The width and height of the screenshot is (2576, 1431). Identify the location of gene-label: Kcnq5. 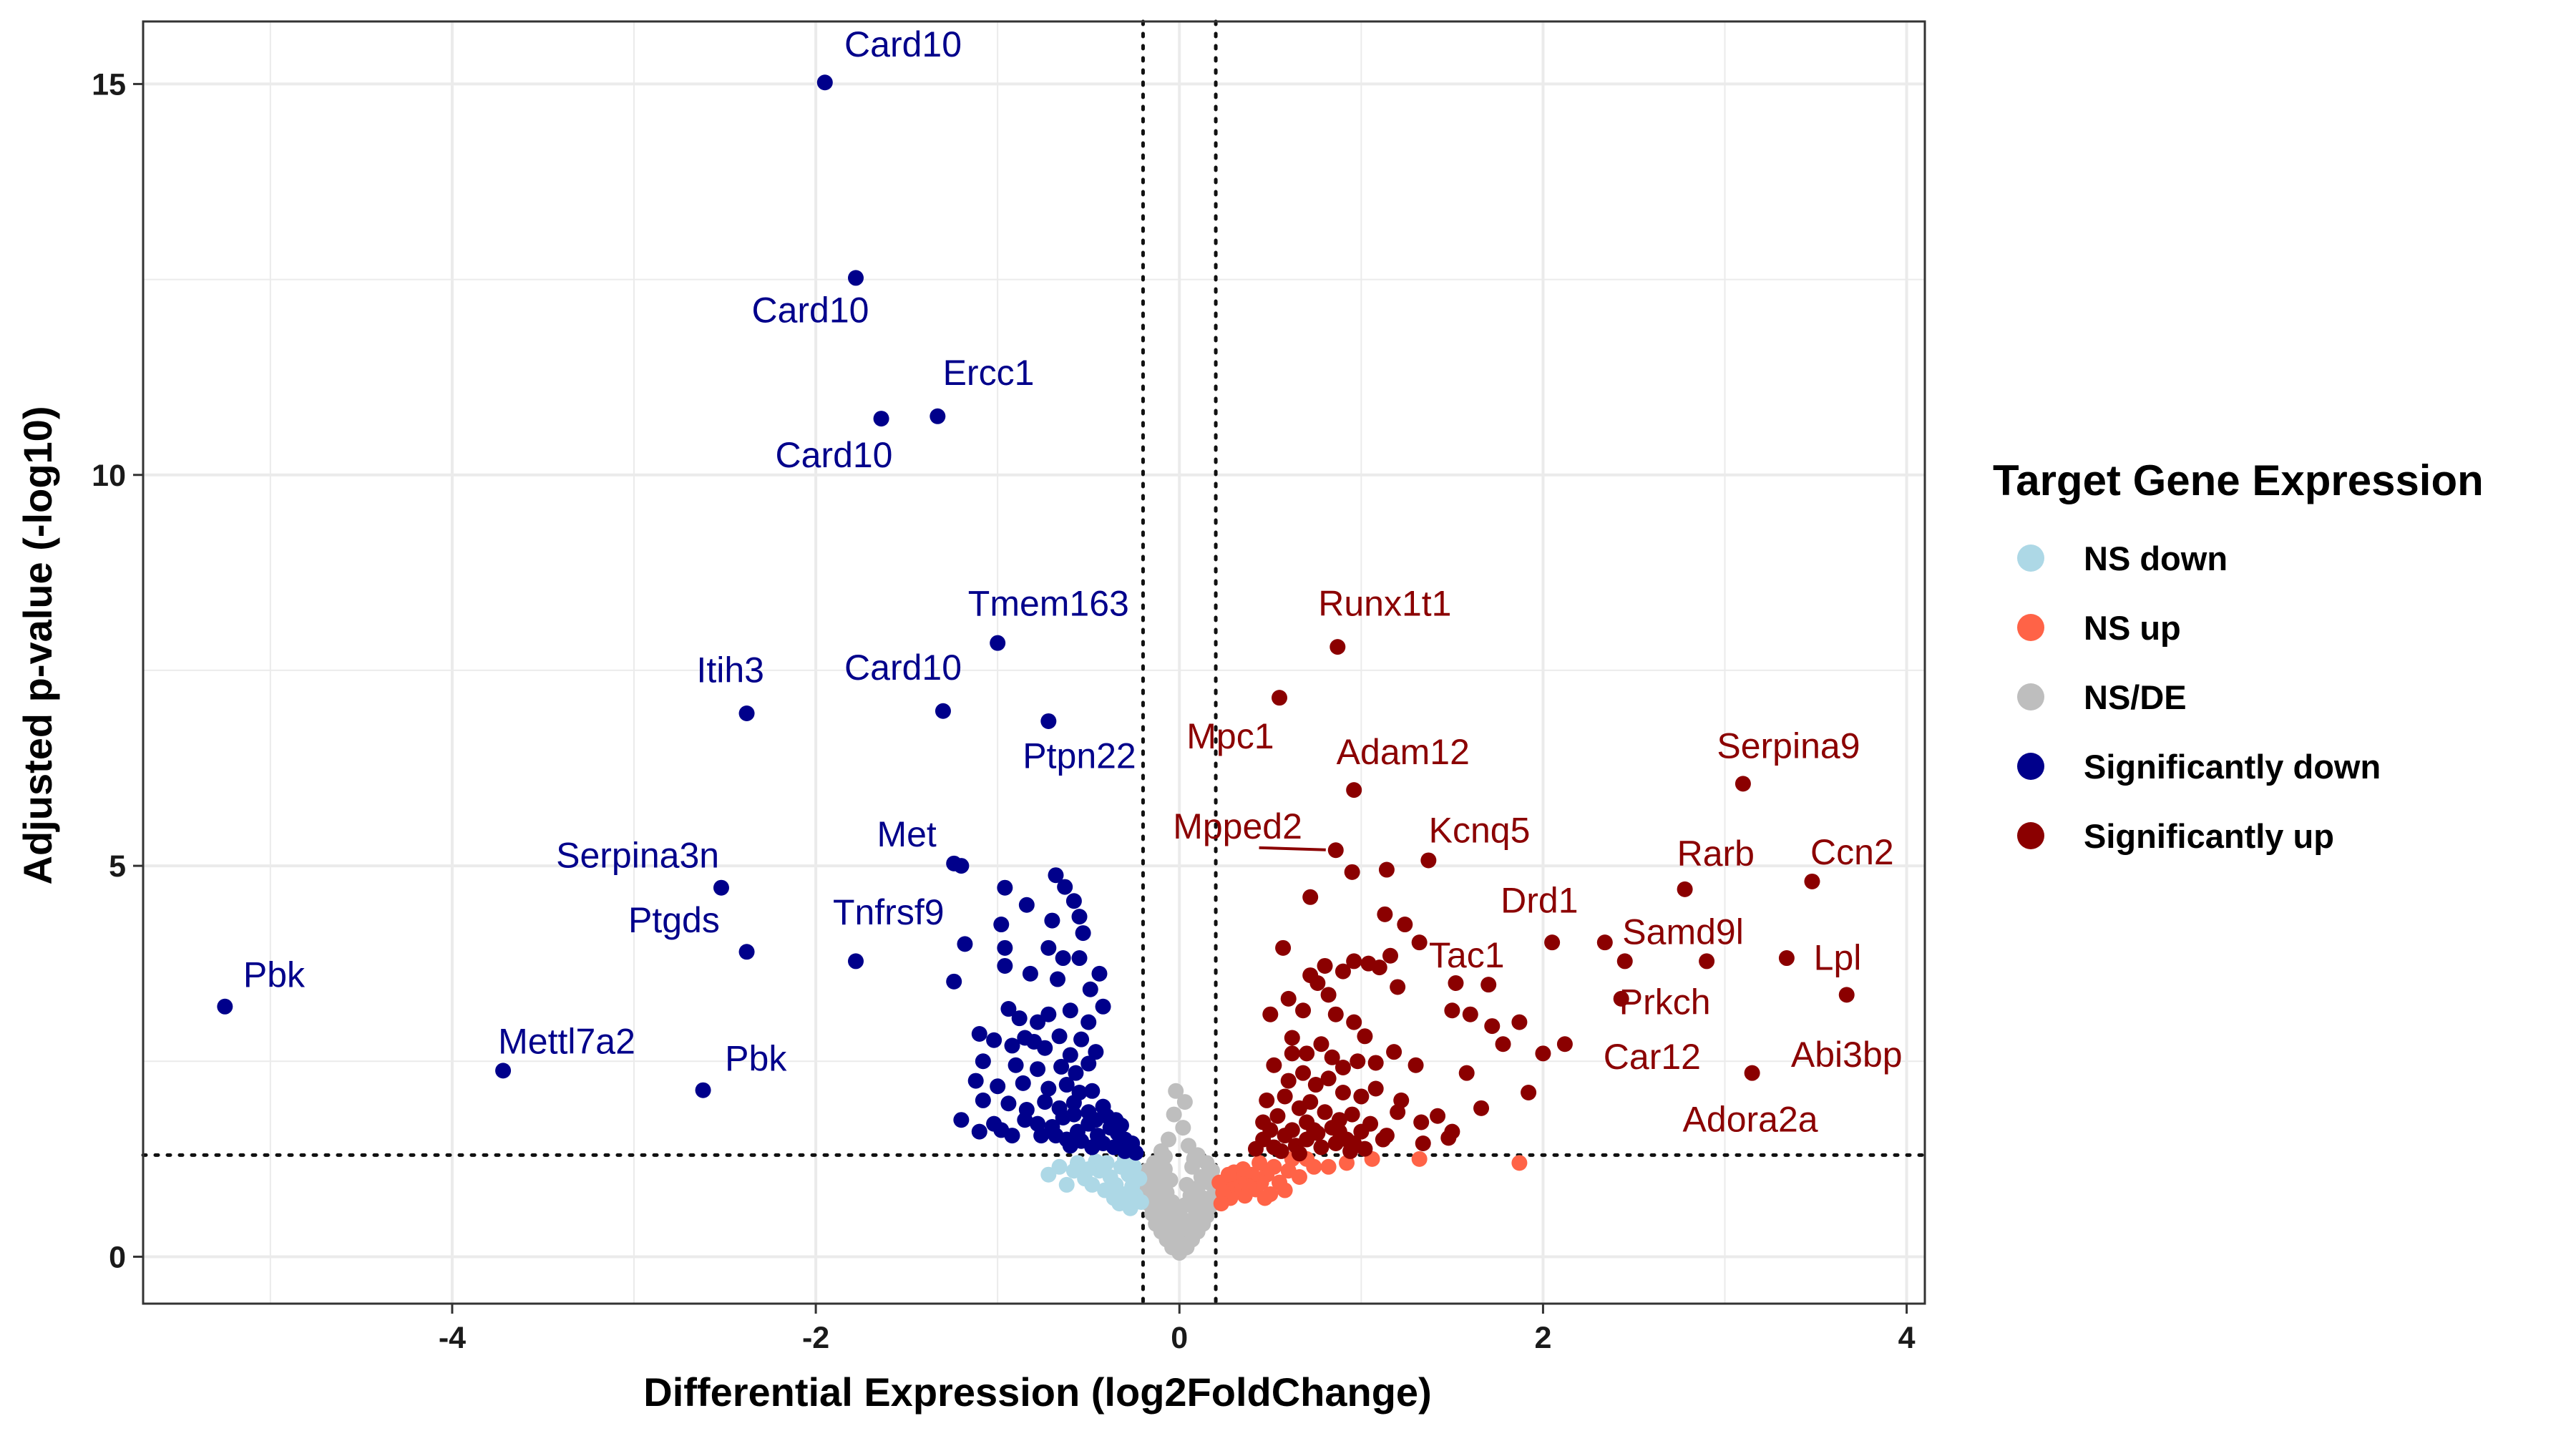
(1480, 830).